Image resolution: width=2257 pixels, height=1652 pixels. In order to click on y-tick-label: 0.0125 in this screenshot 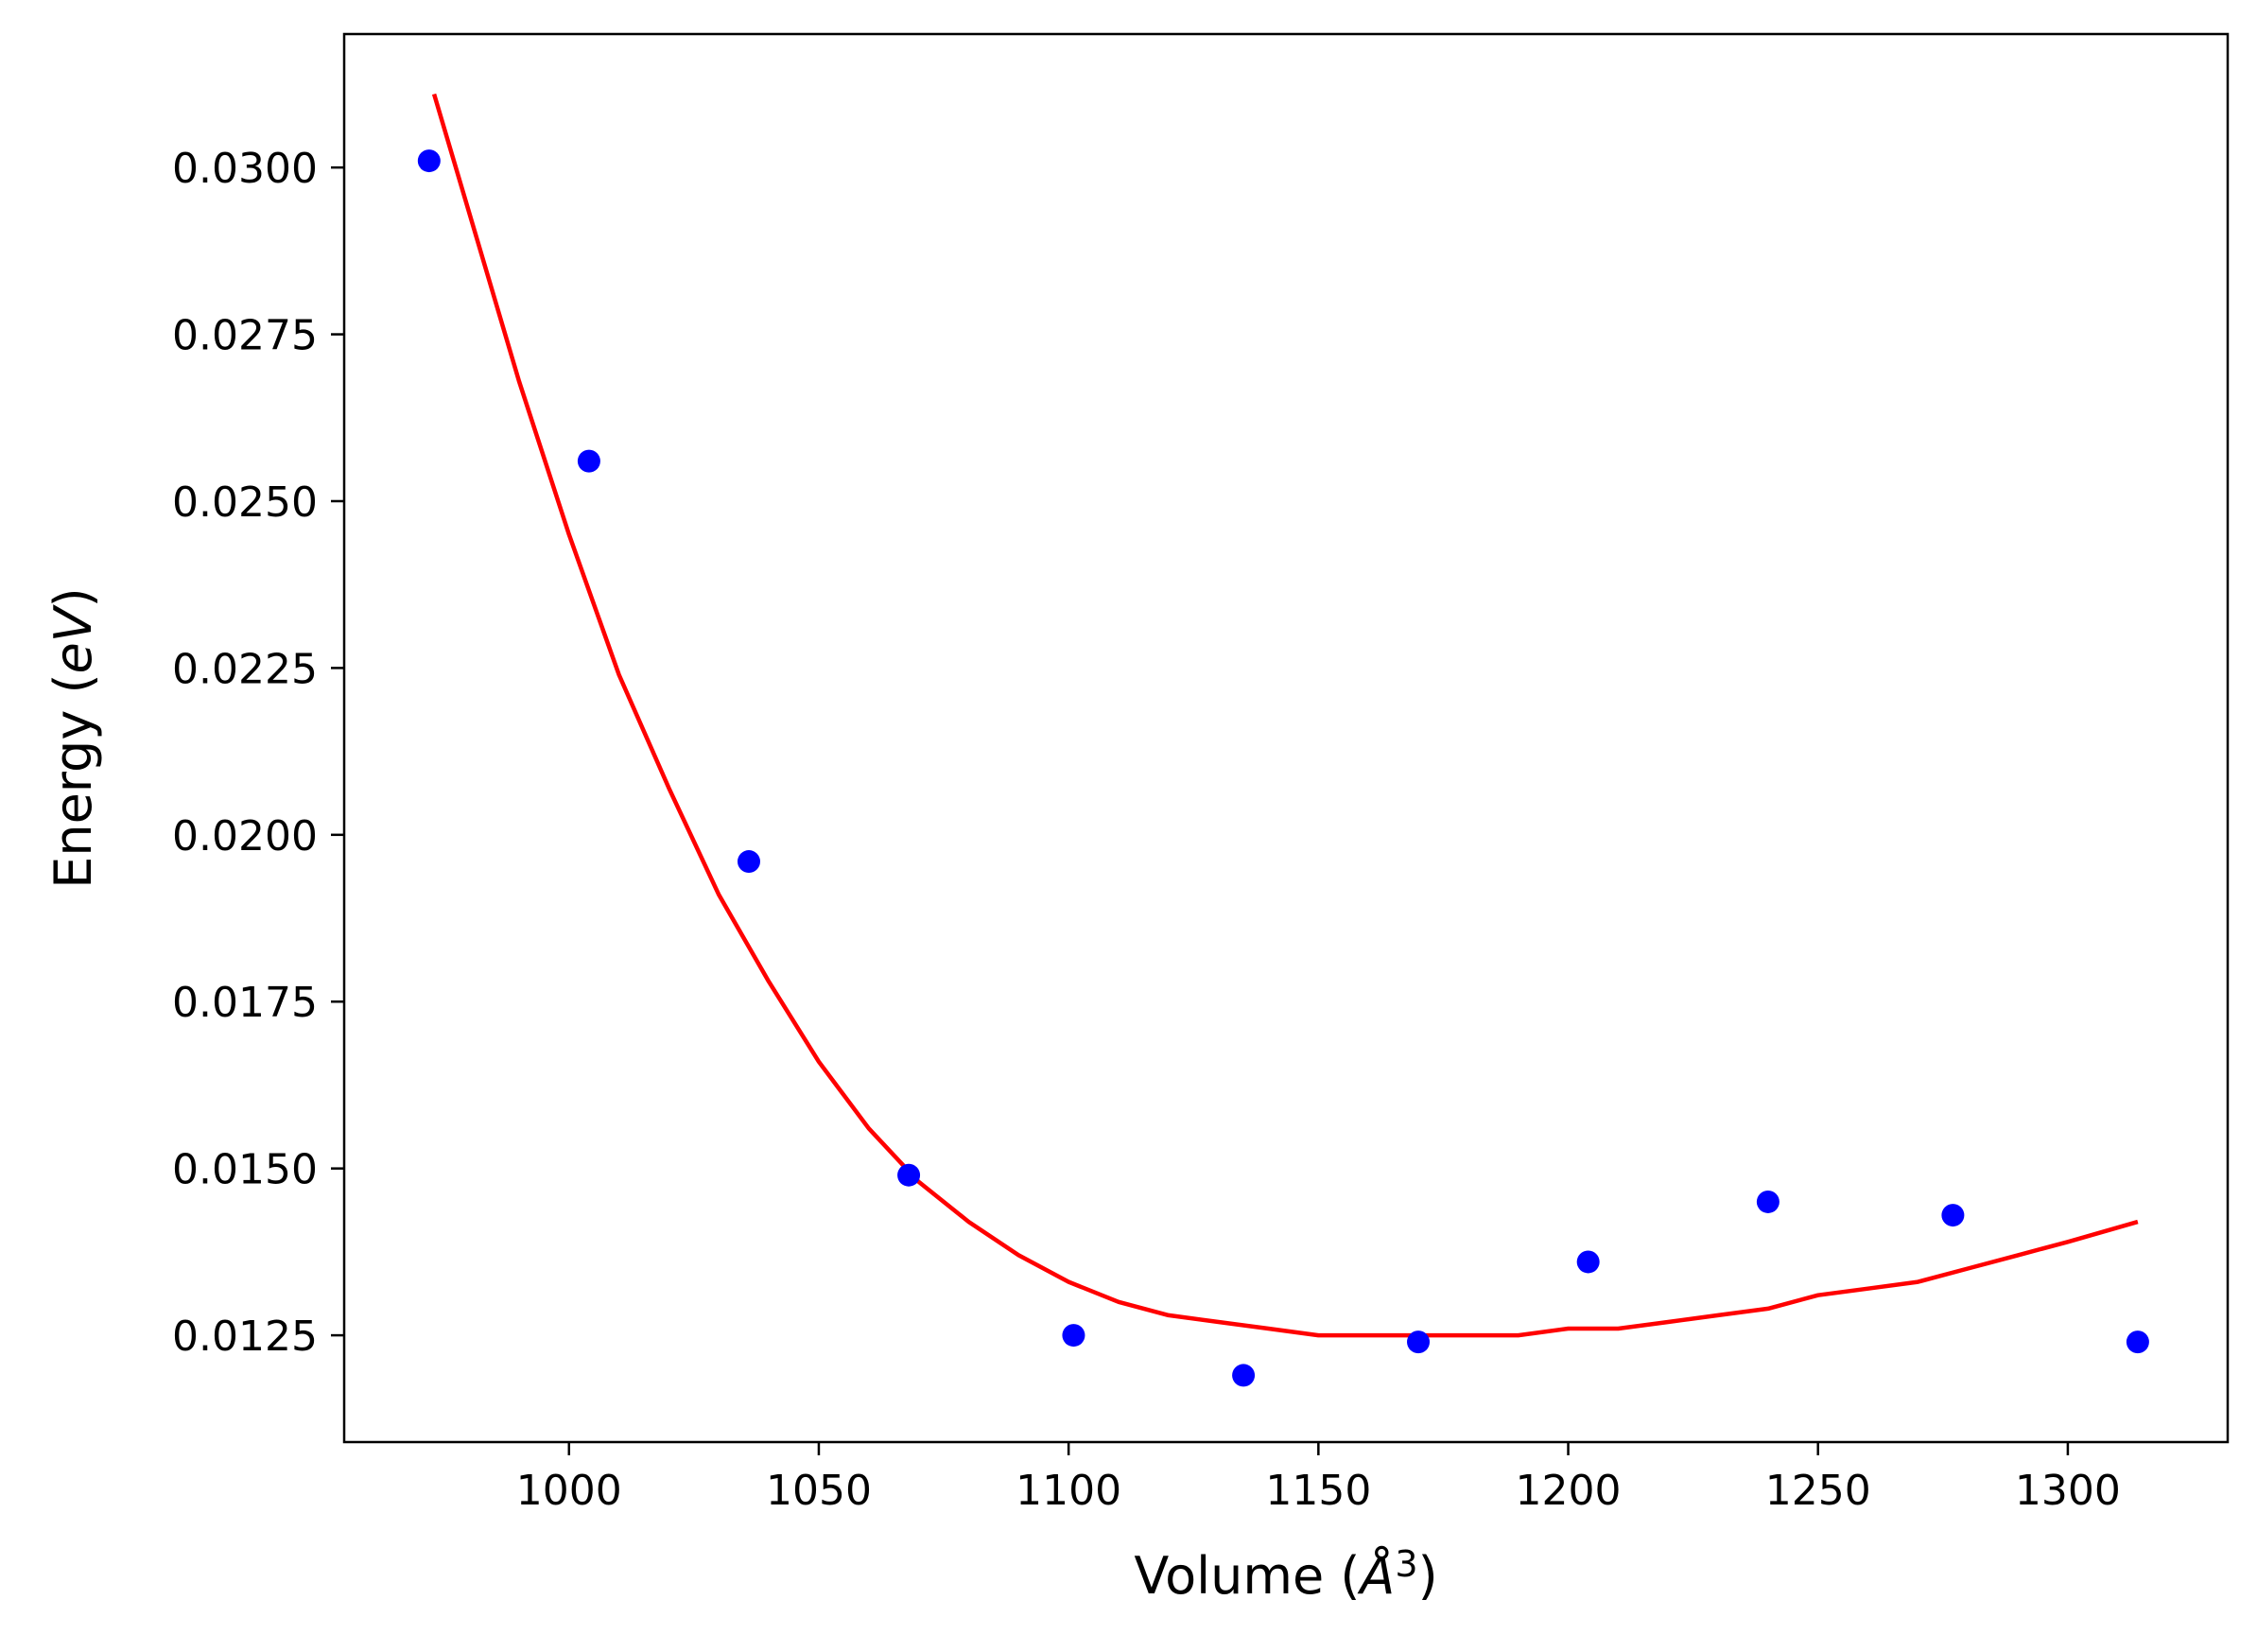, I will do `click(245, 1337)`.